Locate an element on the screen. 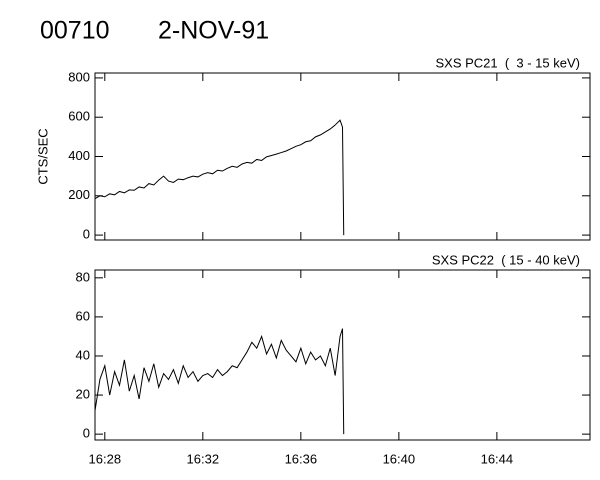  y-tick-label: 600 is located at coordinates (79, 116).